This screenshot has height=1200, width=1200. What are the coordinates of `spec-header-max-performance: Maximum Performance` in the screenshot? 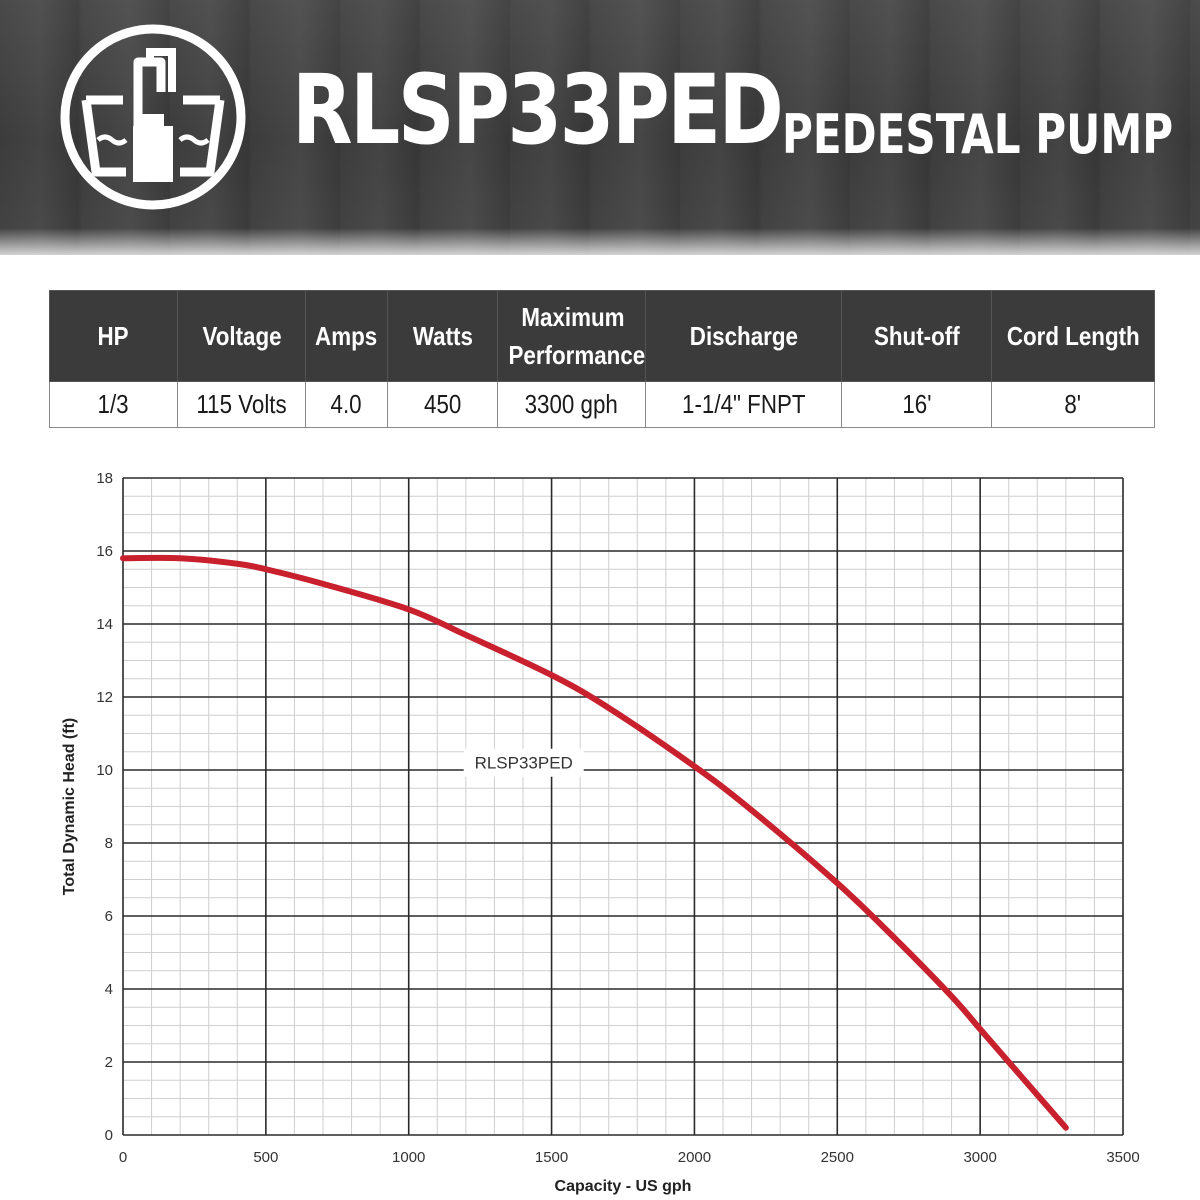 It's located at (571, 336).